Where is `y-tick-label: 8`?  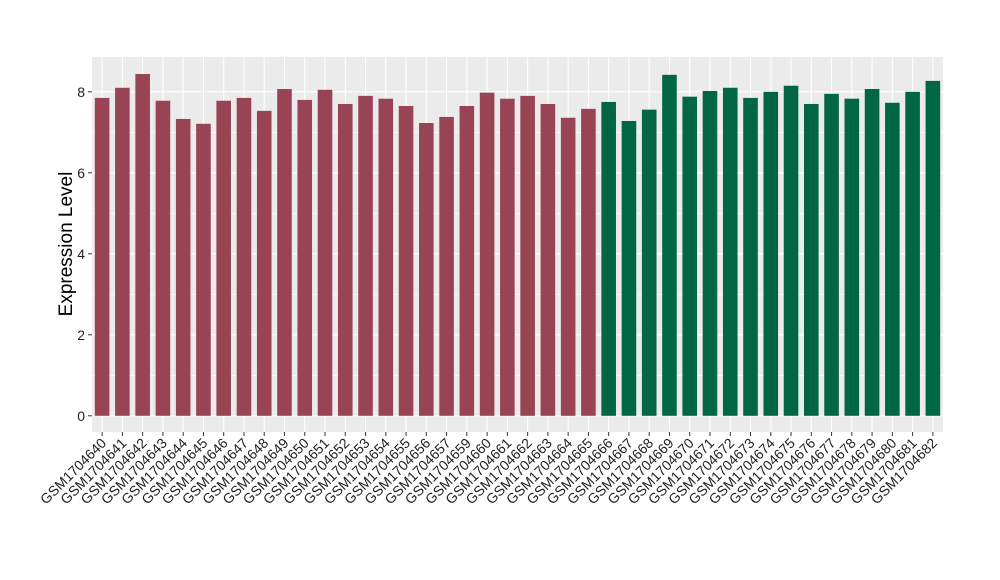
y-tick-label: 8 is located at coordinates (81, 92).